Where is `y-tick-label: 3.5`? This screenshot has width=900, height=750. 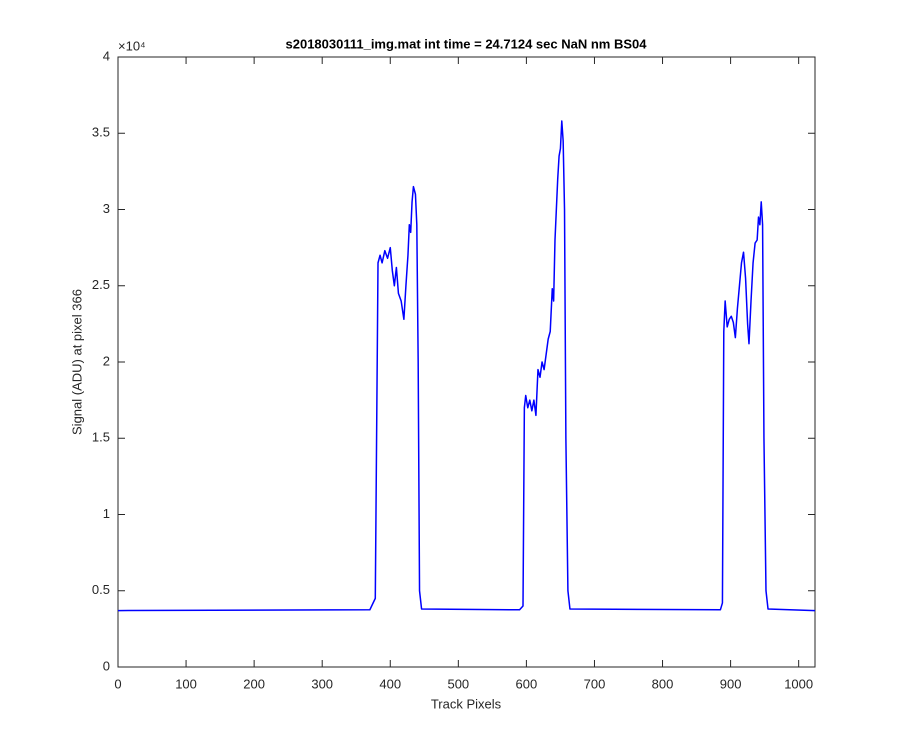
y-tick-label: 3.5 is located at coordinates (101, 132).